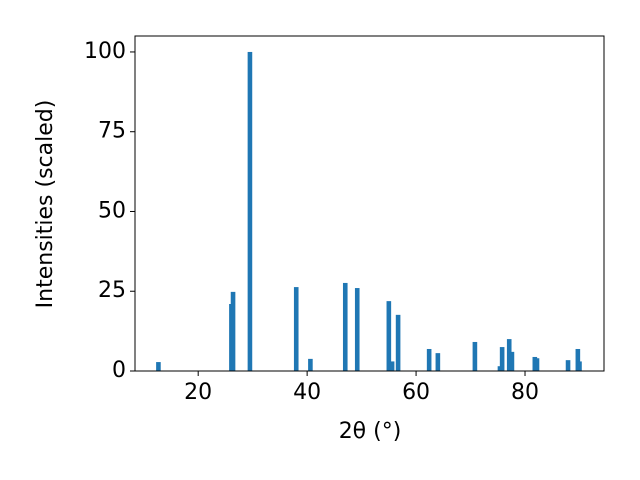 The height and width of the screenshot is (480, 640). What do you see at coordinates (198, 392) in the screenshot?
I see `x-tick-label: 20` at bounding box center [198, 392].